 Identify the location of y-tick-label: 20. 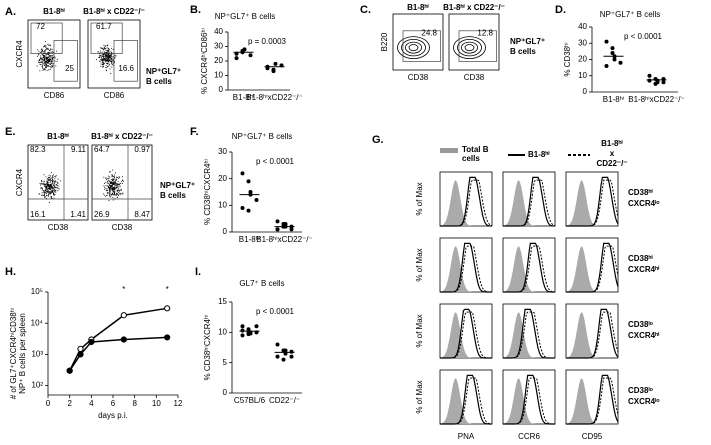
(582, 59).